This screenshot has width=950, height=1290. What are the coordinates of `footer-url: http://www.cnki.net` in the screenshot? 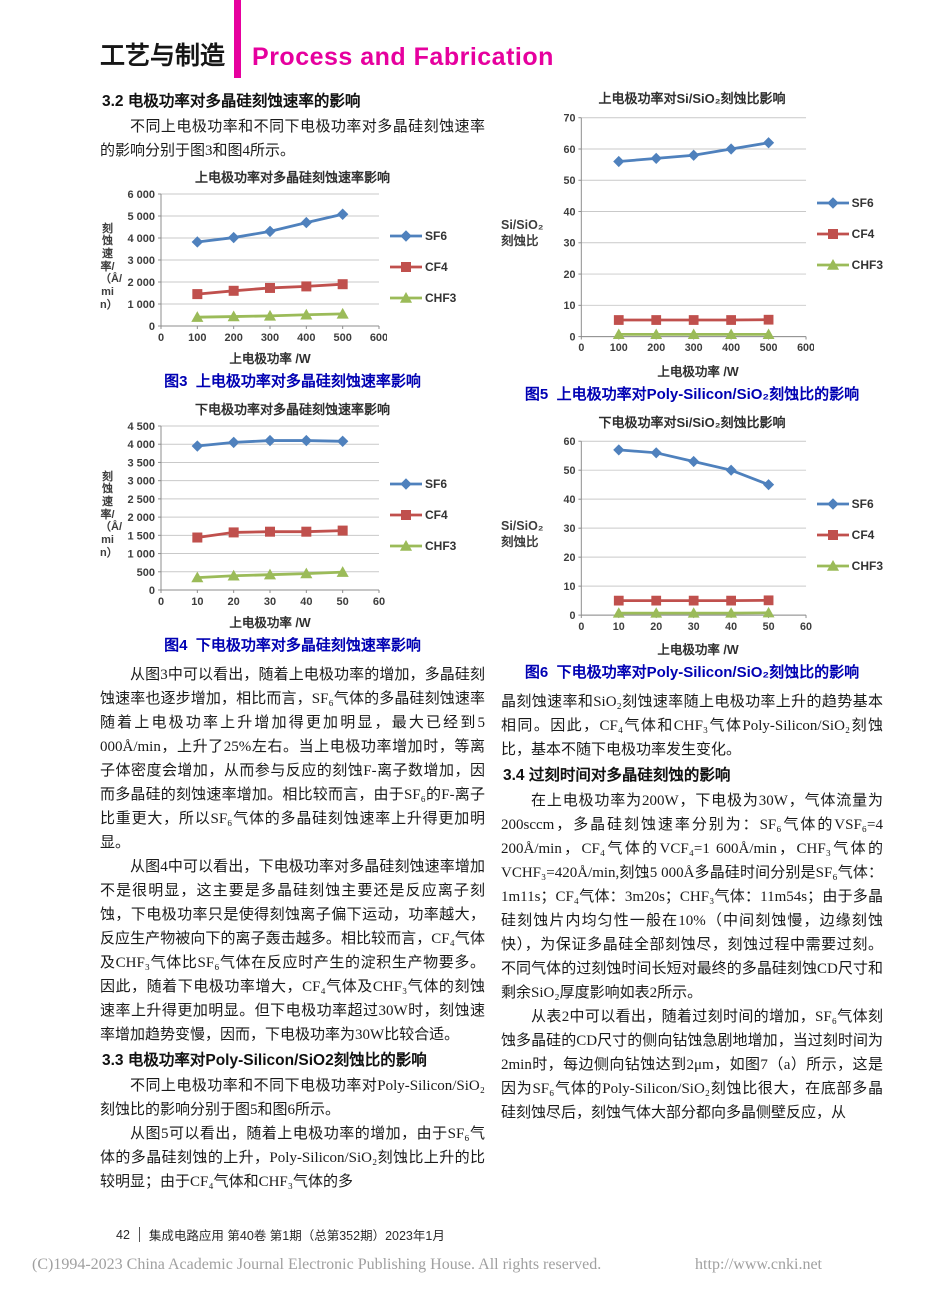 It's located at (758, 1264).